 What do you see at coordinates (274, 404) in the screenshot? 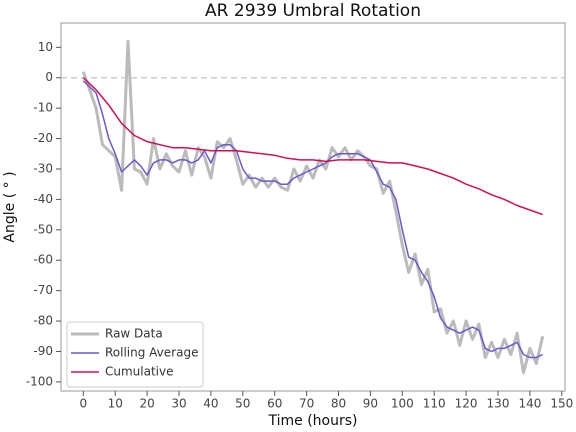
I see `x-tick-label: 60` at bounding box center [274, 404].